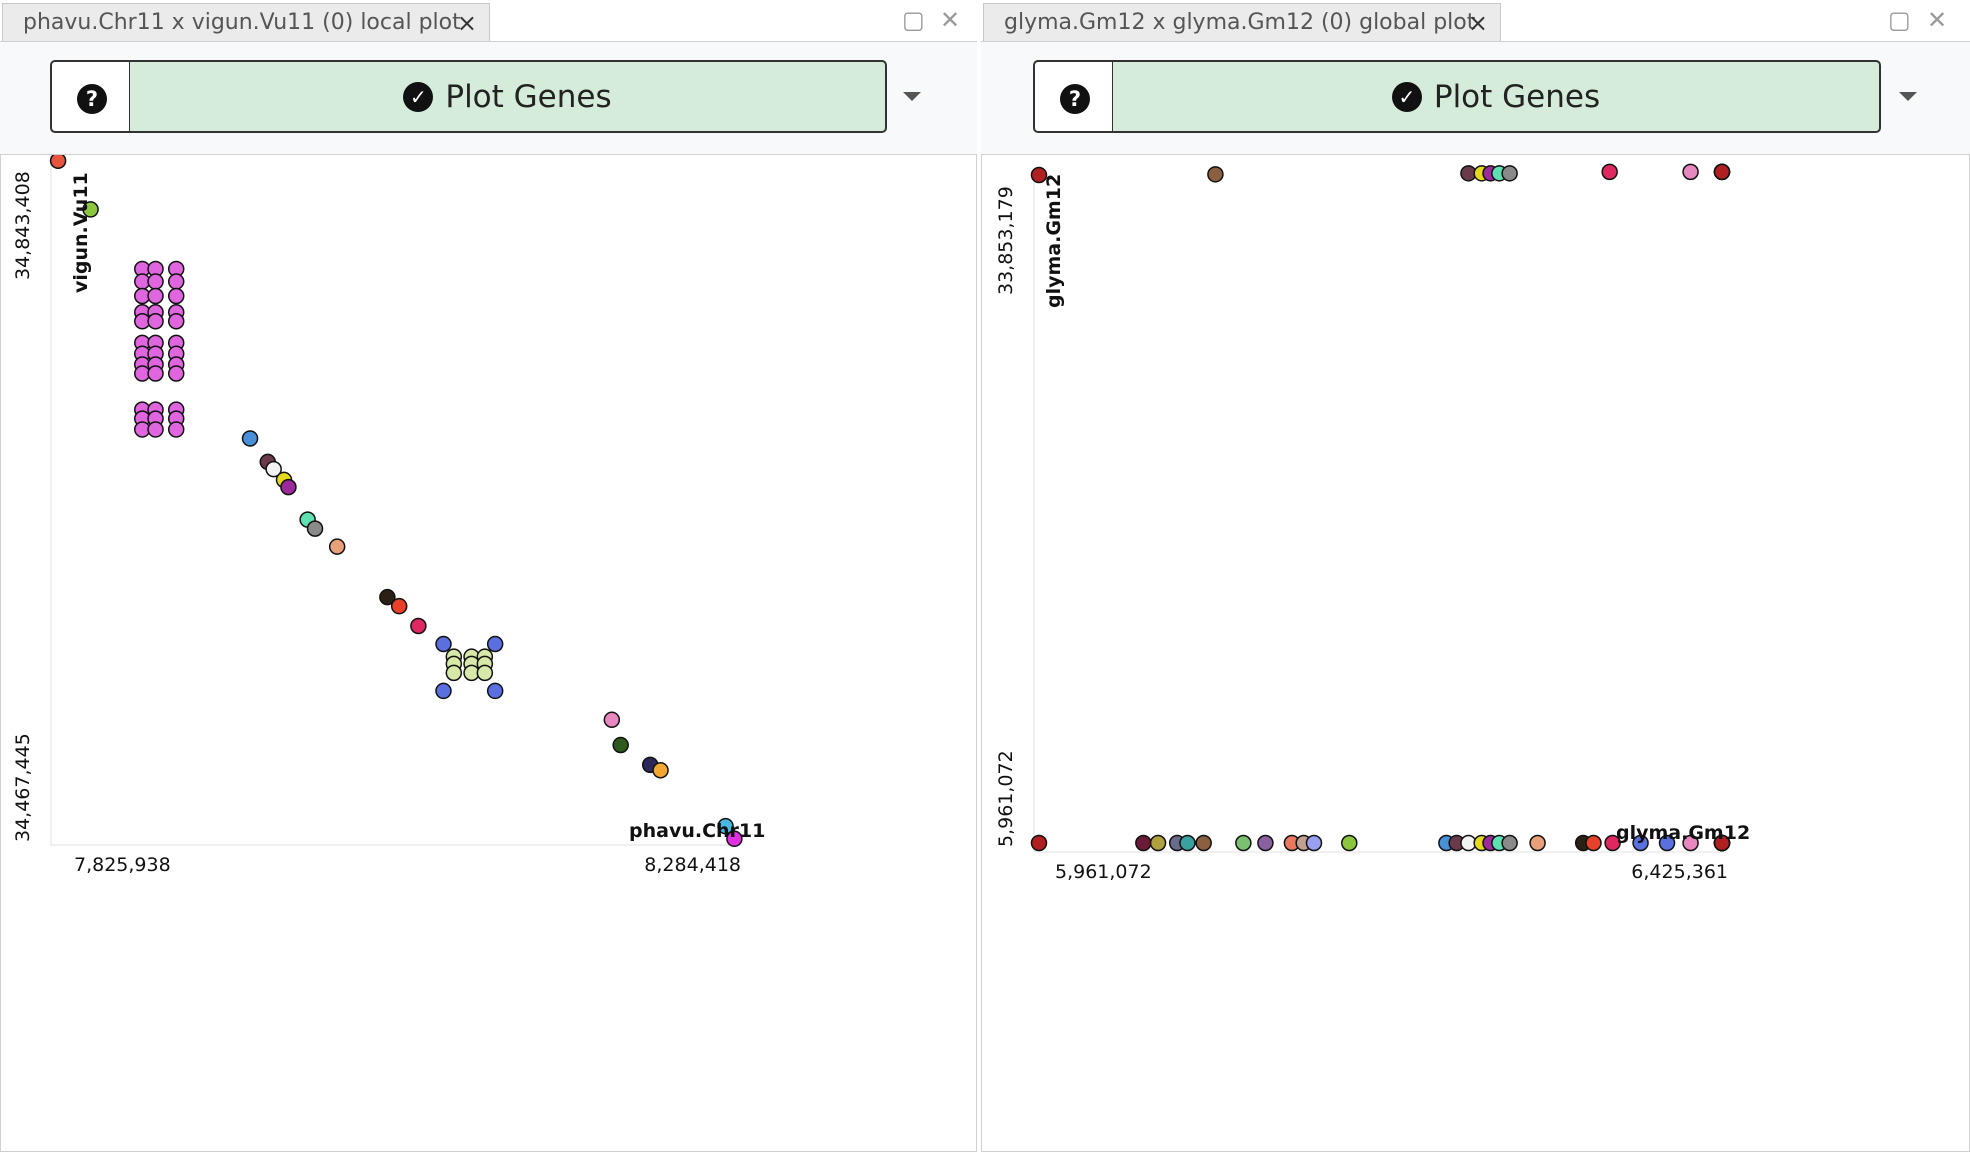  What do you see at coordinates (692, 865) in the screenshot?
I see `x-tick-label-max: 8,284,418` at bounding box center [692, 865].